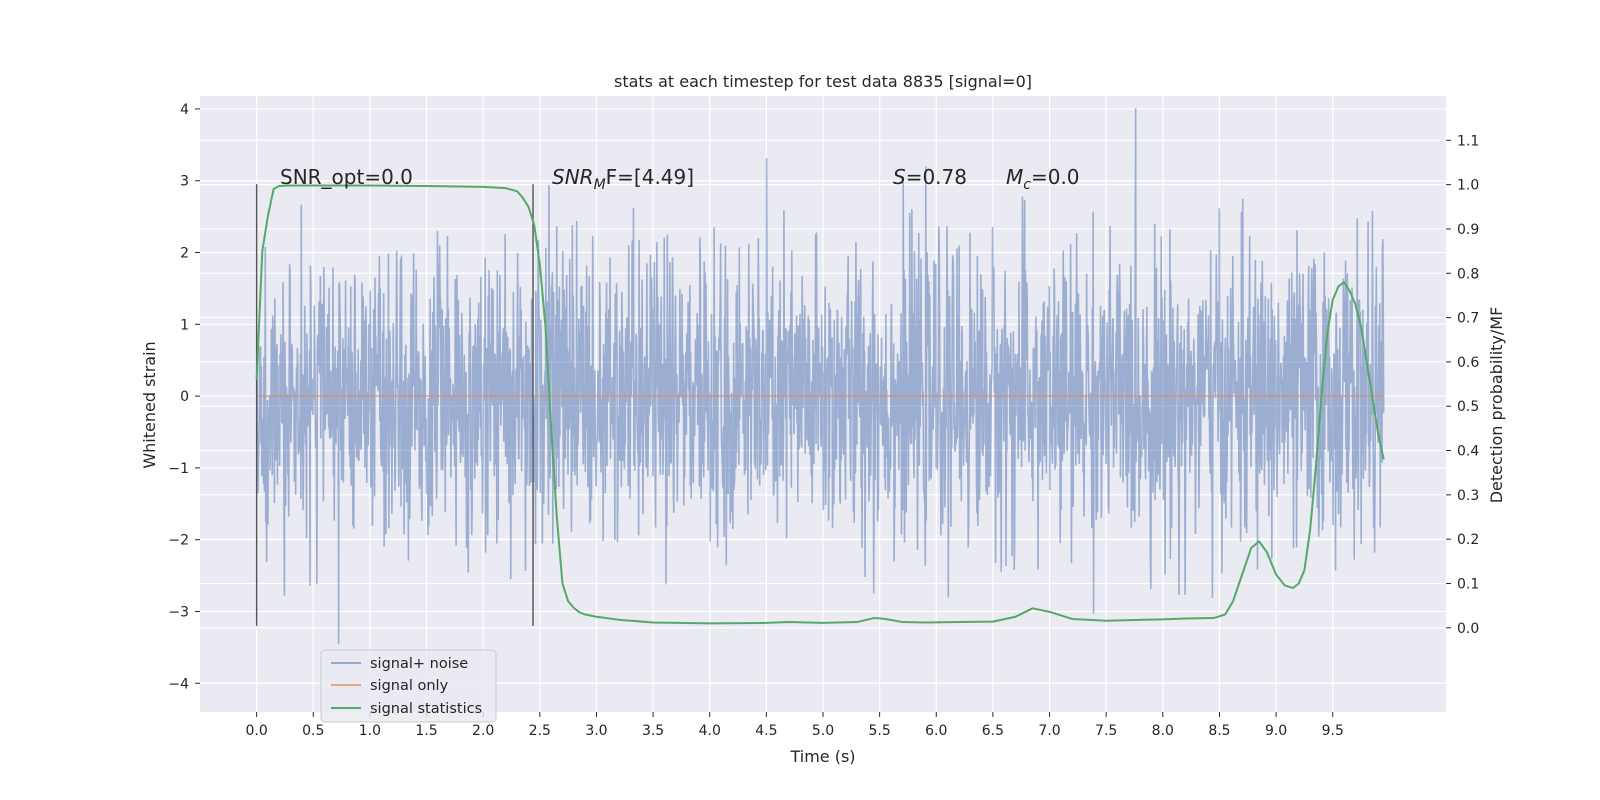 The width and height of the screenshot is (1600, 800). Describe the element at coordinates (313, 731) in the screenshot. I see `x-tick-label: 0.5` at that location.